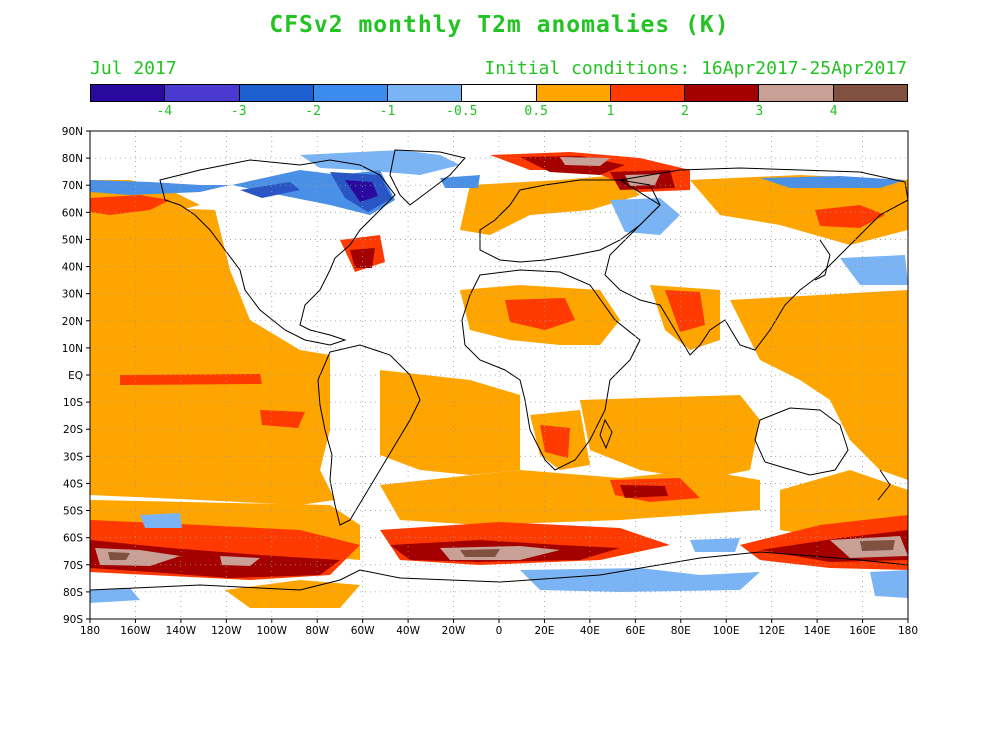 The width and height of the screenshot is (999, 750). I want to click on lon-tick-label: 140E, so click(817, 631).